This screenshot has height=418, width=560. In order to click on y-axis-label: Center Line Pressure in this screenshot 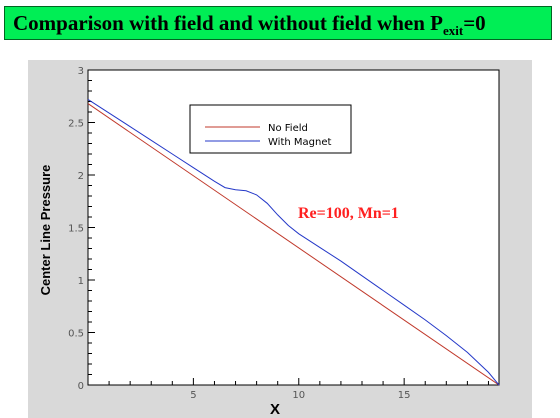, I will do `click(45, 230)`.